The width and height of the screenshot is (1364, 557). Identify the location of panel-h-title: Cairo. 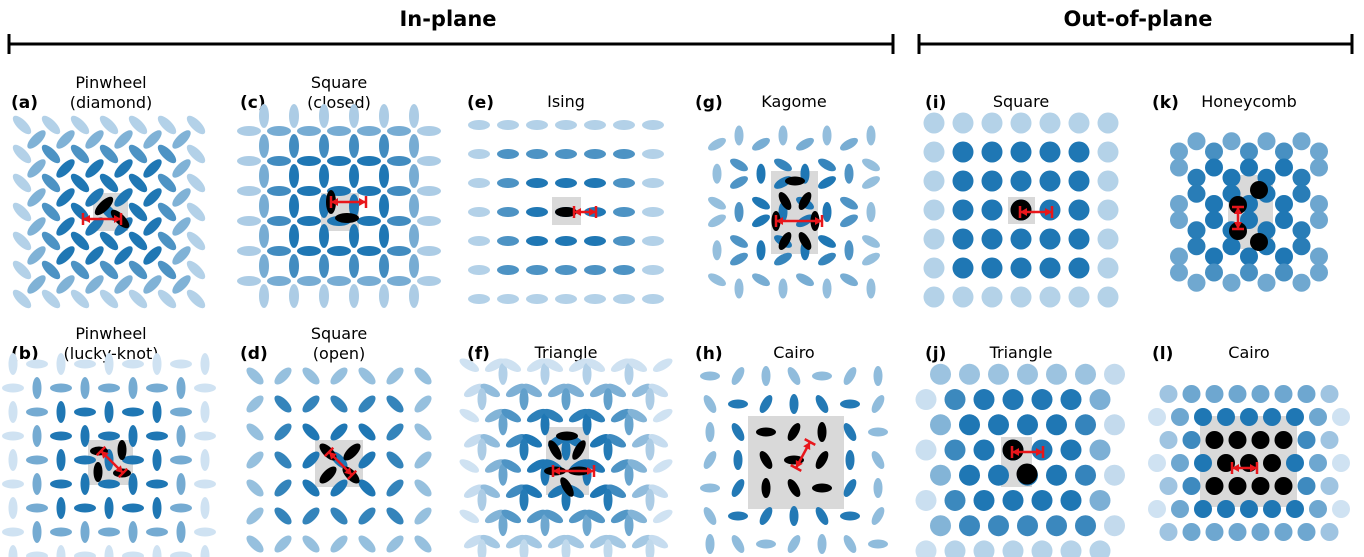
(793, 352).